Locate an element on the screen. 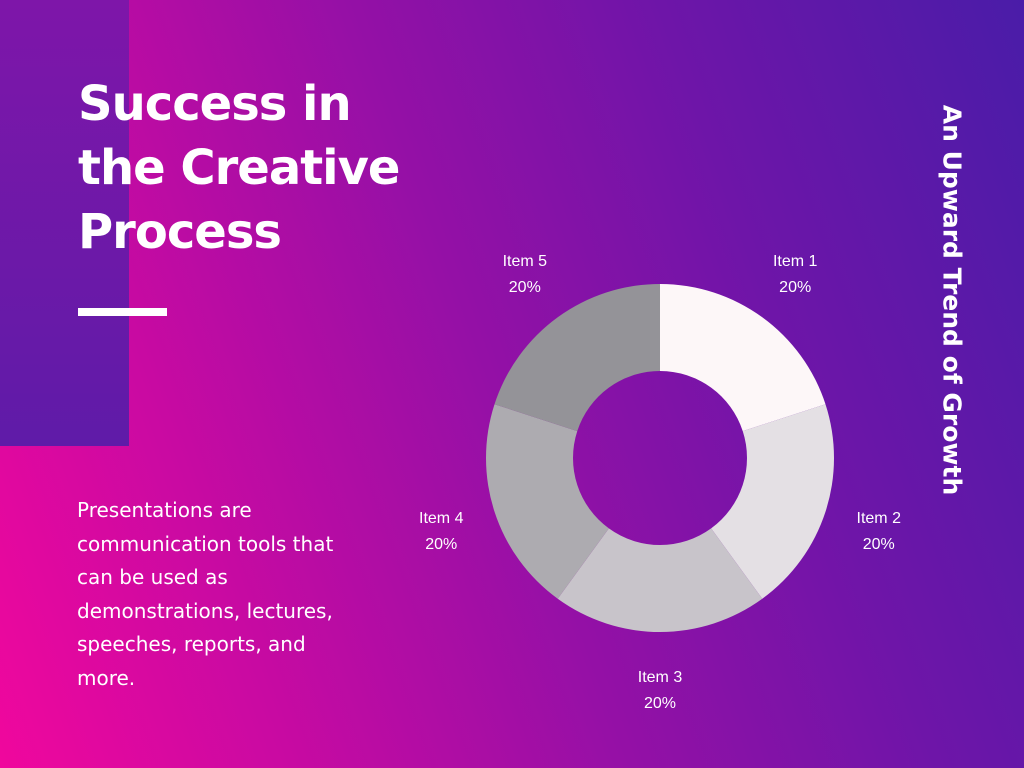  slice-label-2: Item 2 is located at coordinates (879, 518).